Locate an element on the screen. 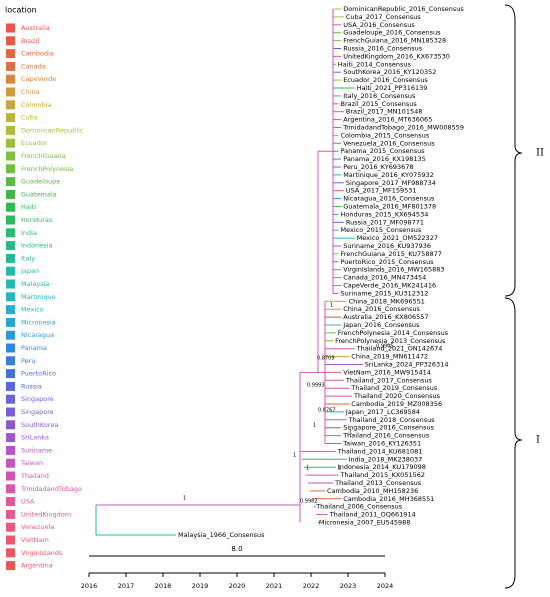  tip-label: Thailand_2017_Consensus is located at coordinates (389, 380).